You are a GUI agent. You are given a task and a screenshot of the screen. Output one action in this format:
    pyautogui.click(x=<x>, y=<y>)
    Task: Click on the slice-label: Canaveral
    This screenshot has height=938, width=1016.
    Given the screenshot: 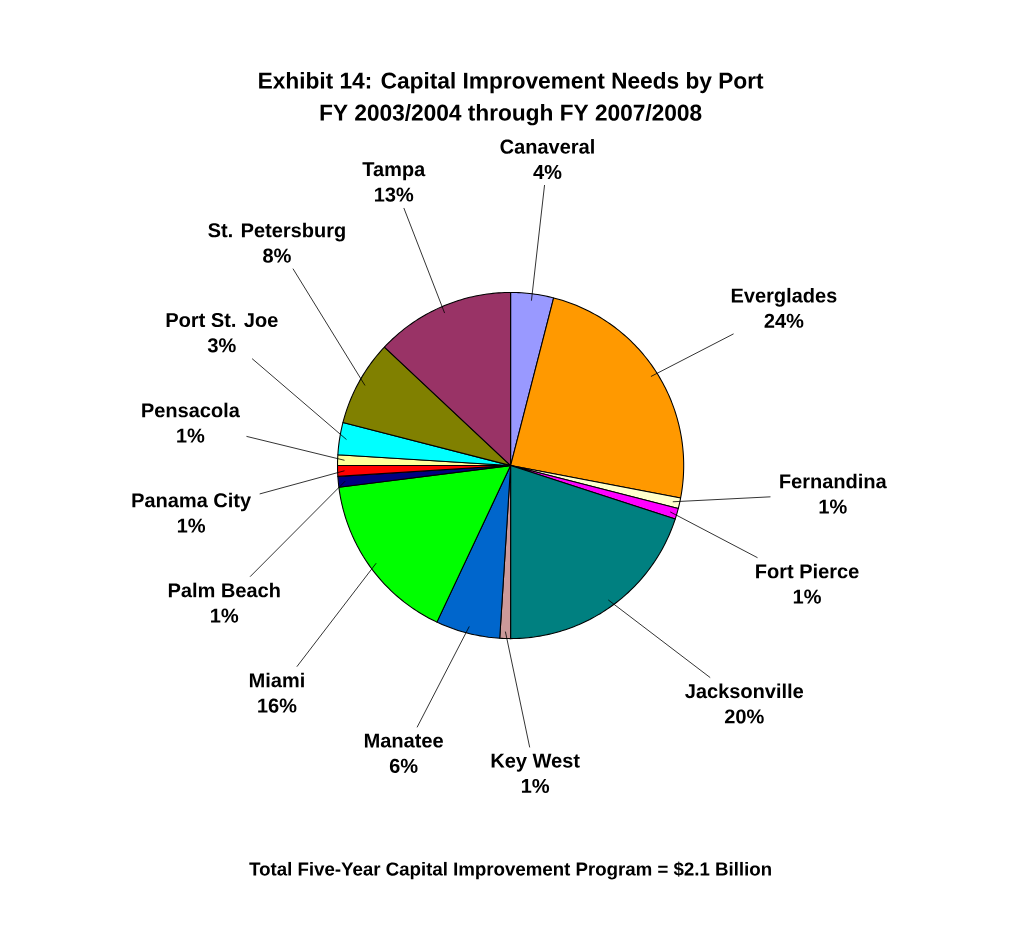 What is the action you would take?
    pyautogui.click(x=547, y=146)
    